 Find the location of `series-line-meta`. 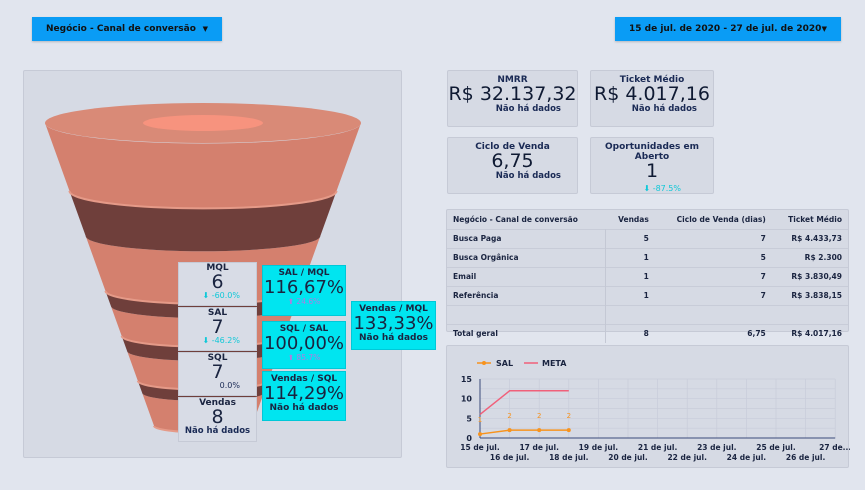

series-line-meta is located at coordinates (524, 402).